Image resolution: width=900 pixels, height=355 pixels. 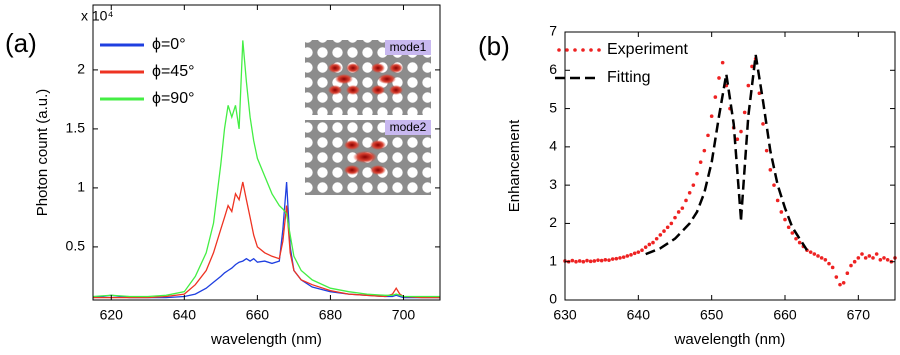 What do you see at coordinates (514, 165) in the screenshot?
I see `y-axis-label: Enhancement` at bounding box center [514, 165].